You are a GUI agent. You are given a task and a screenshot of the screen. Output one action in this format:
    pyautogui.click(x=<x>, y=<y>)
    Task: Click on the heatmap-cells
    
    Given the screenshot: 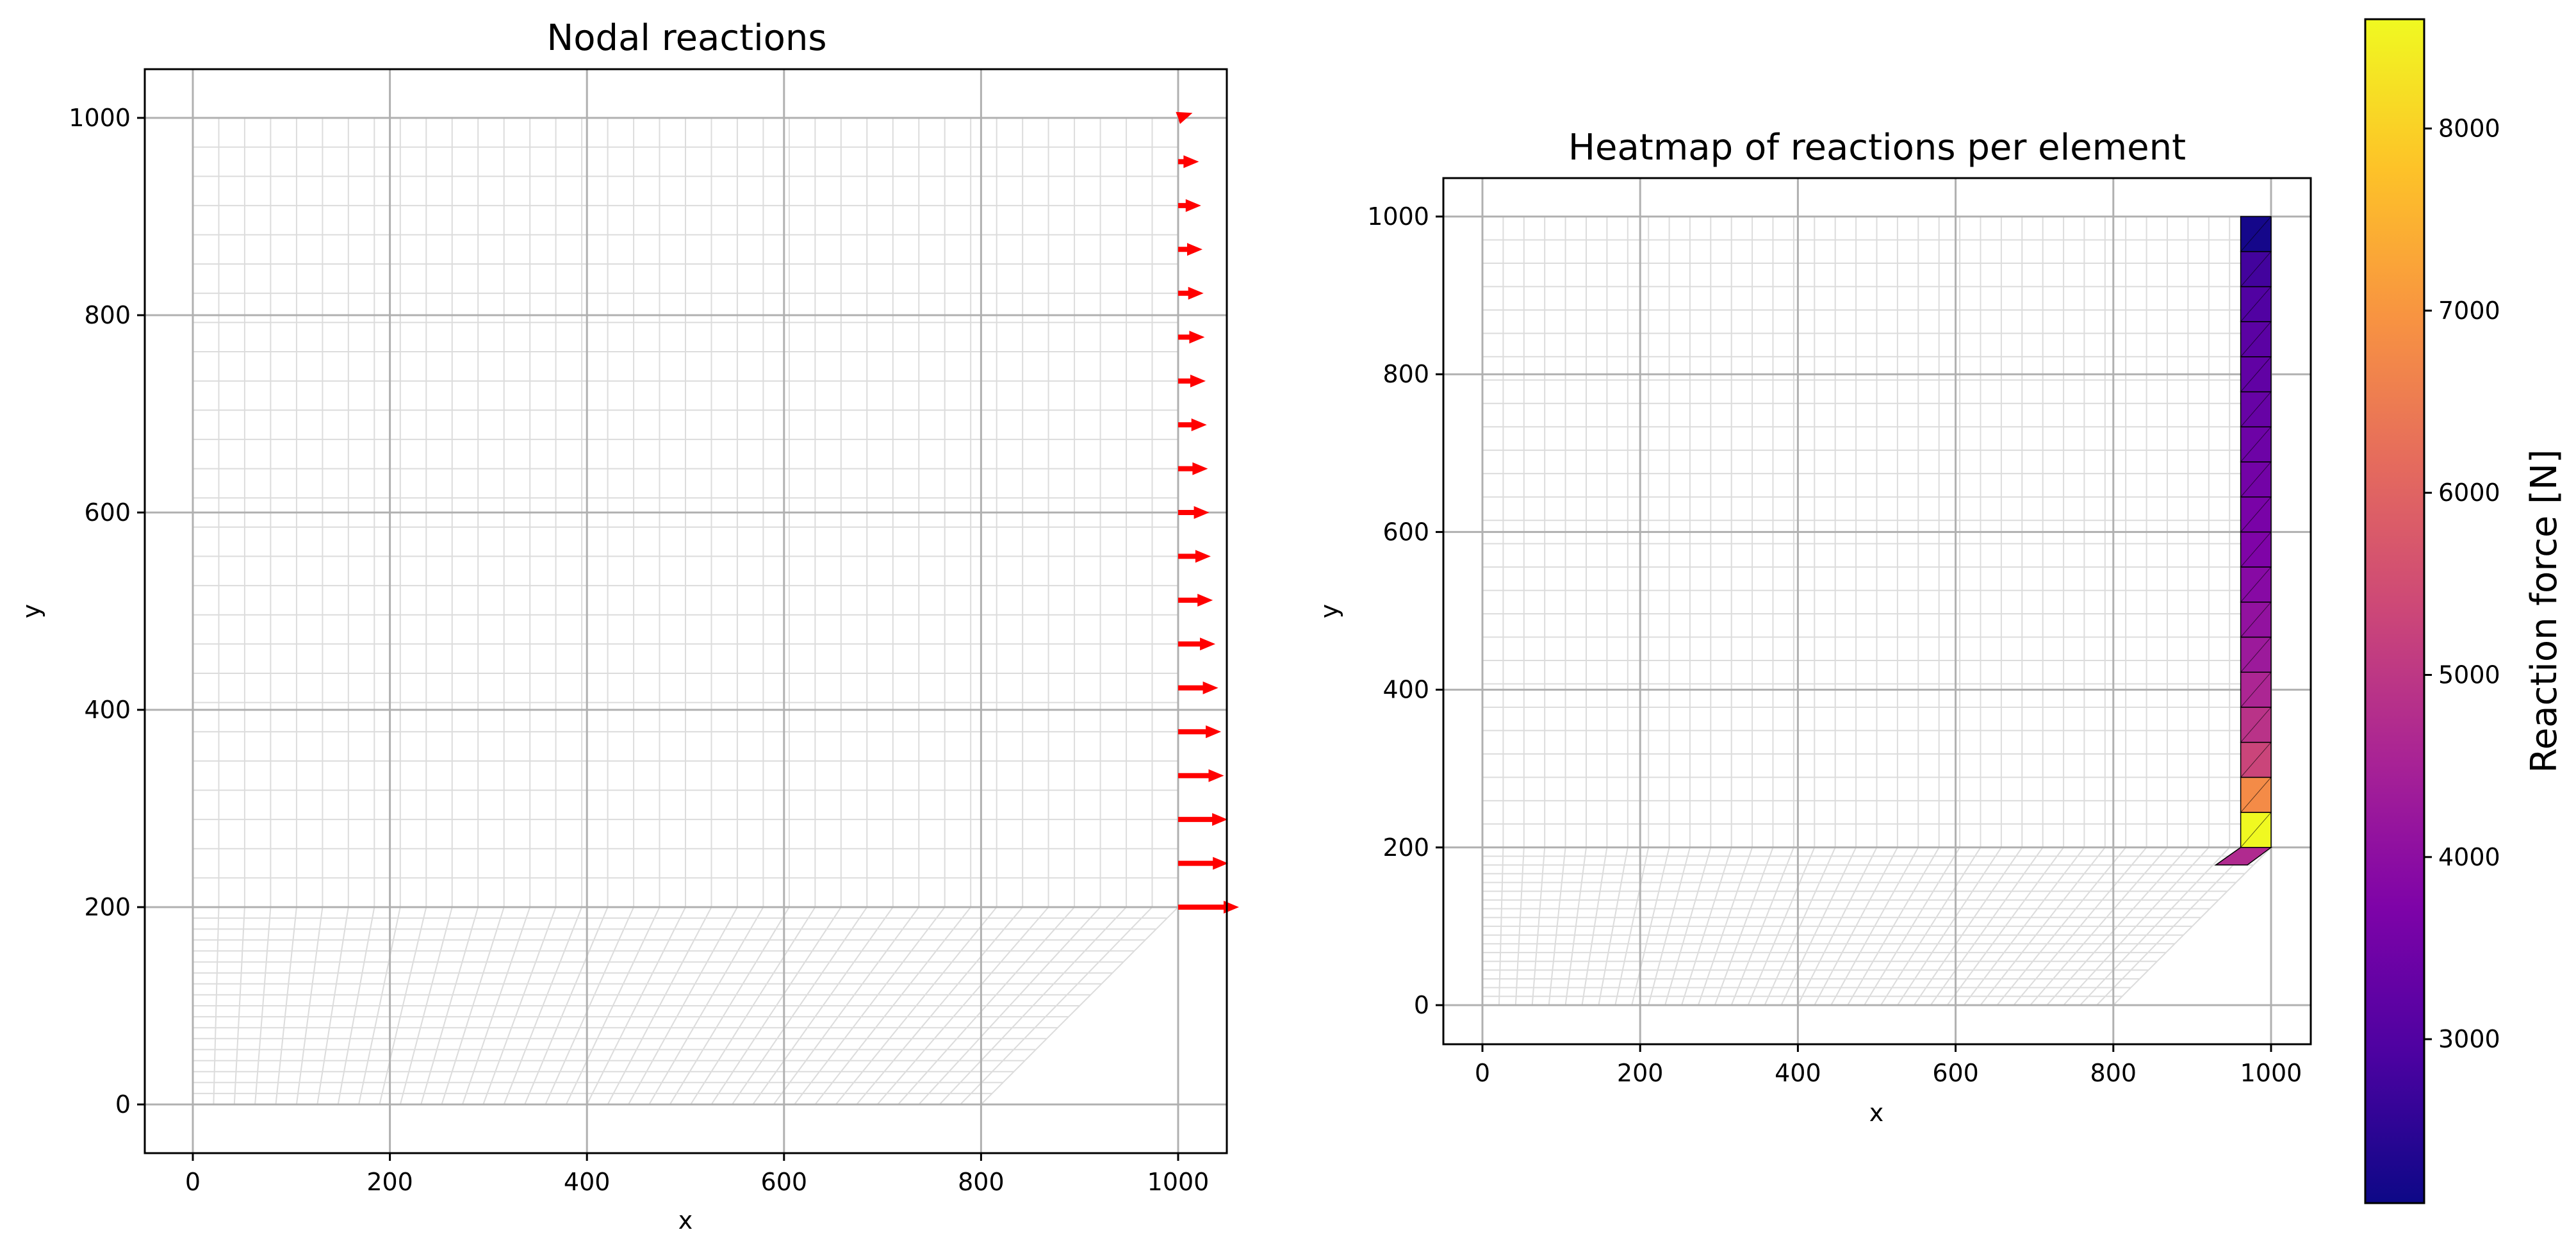 What is the action you would take?
    pyautogui.click(x=2243, y=541)
    